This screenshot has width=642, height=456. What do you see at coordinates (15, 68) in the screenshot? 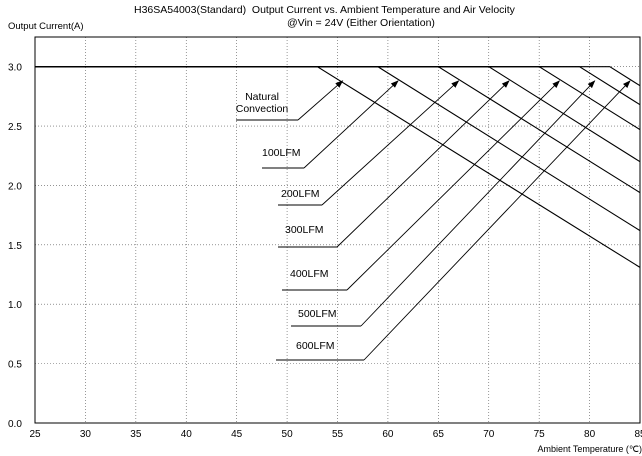
I see `y-tick-label: 3.0` at bounding box center [15, 68].